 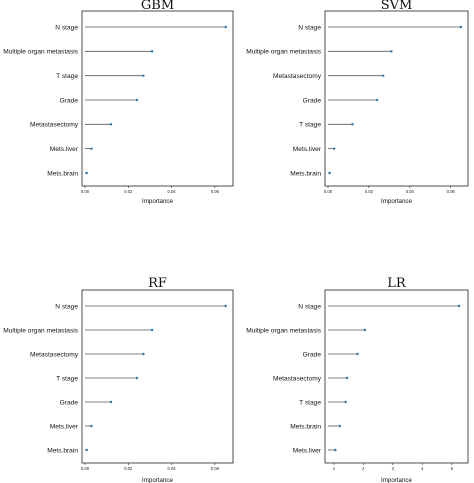 What do you see at coordinates (157, 283) in the screenshot?
I see `chart-title: RF` at bounding box center [157, 283].